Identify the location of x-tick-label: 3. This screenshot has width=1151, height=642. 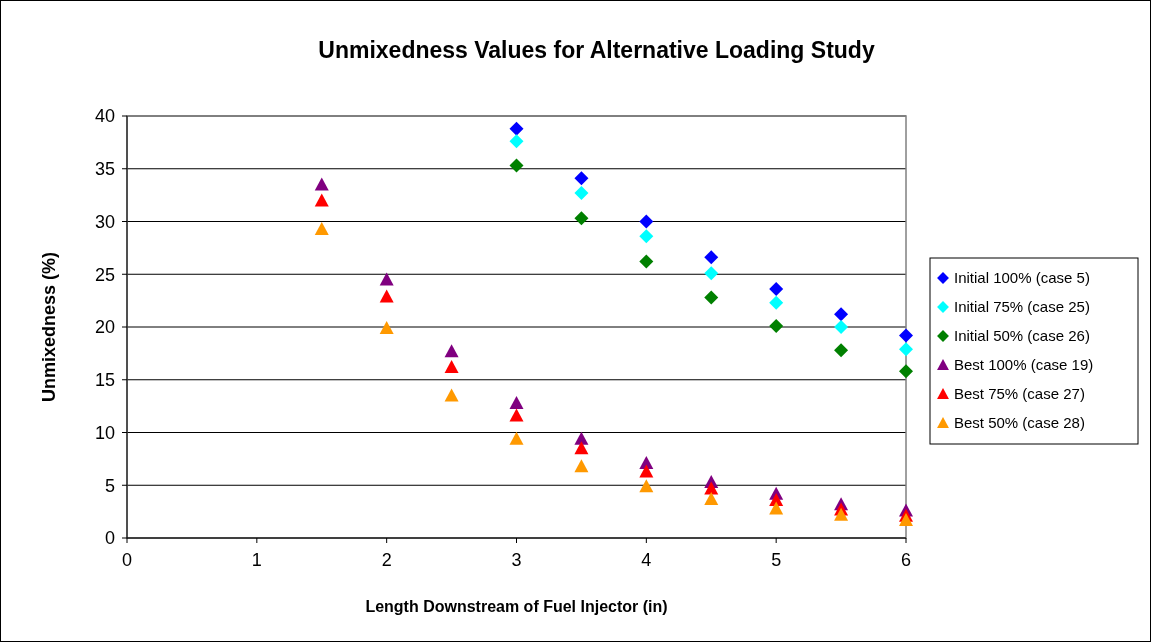
(516, 560).